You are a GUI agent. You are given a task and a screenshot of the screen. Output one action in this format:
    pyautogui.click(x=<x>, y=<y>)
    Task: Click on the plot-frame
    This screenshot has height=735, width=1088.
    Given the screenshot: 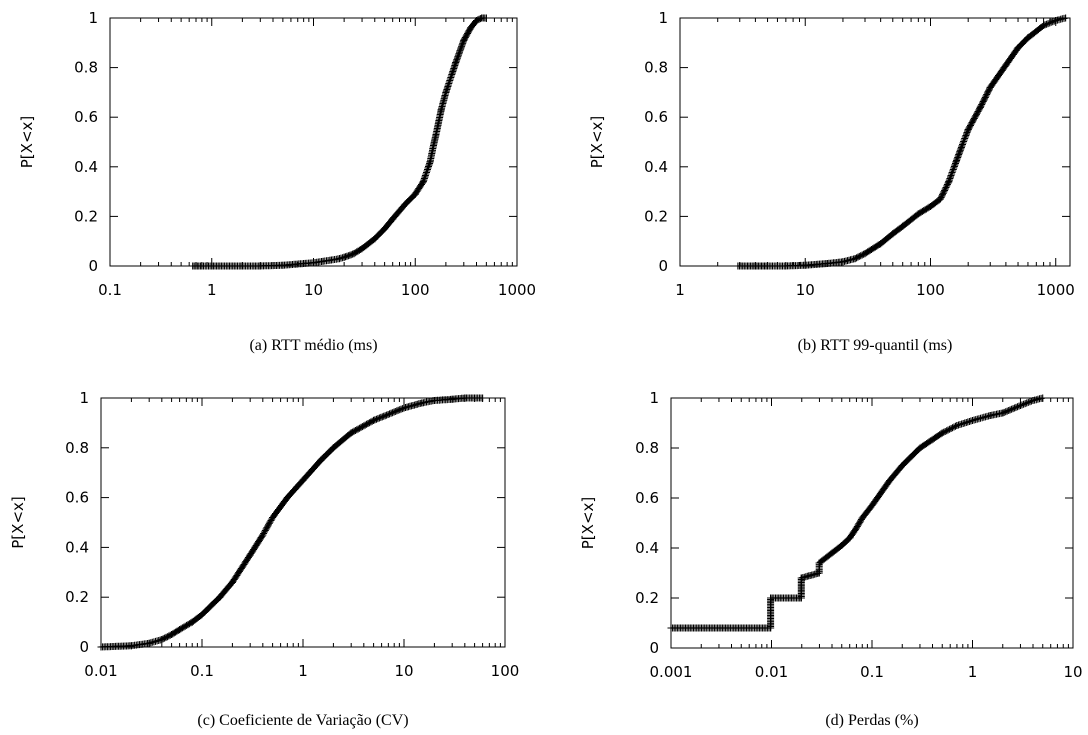 What is the action you would take?
    pyautogui.click(x=875, y=142)
    